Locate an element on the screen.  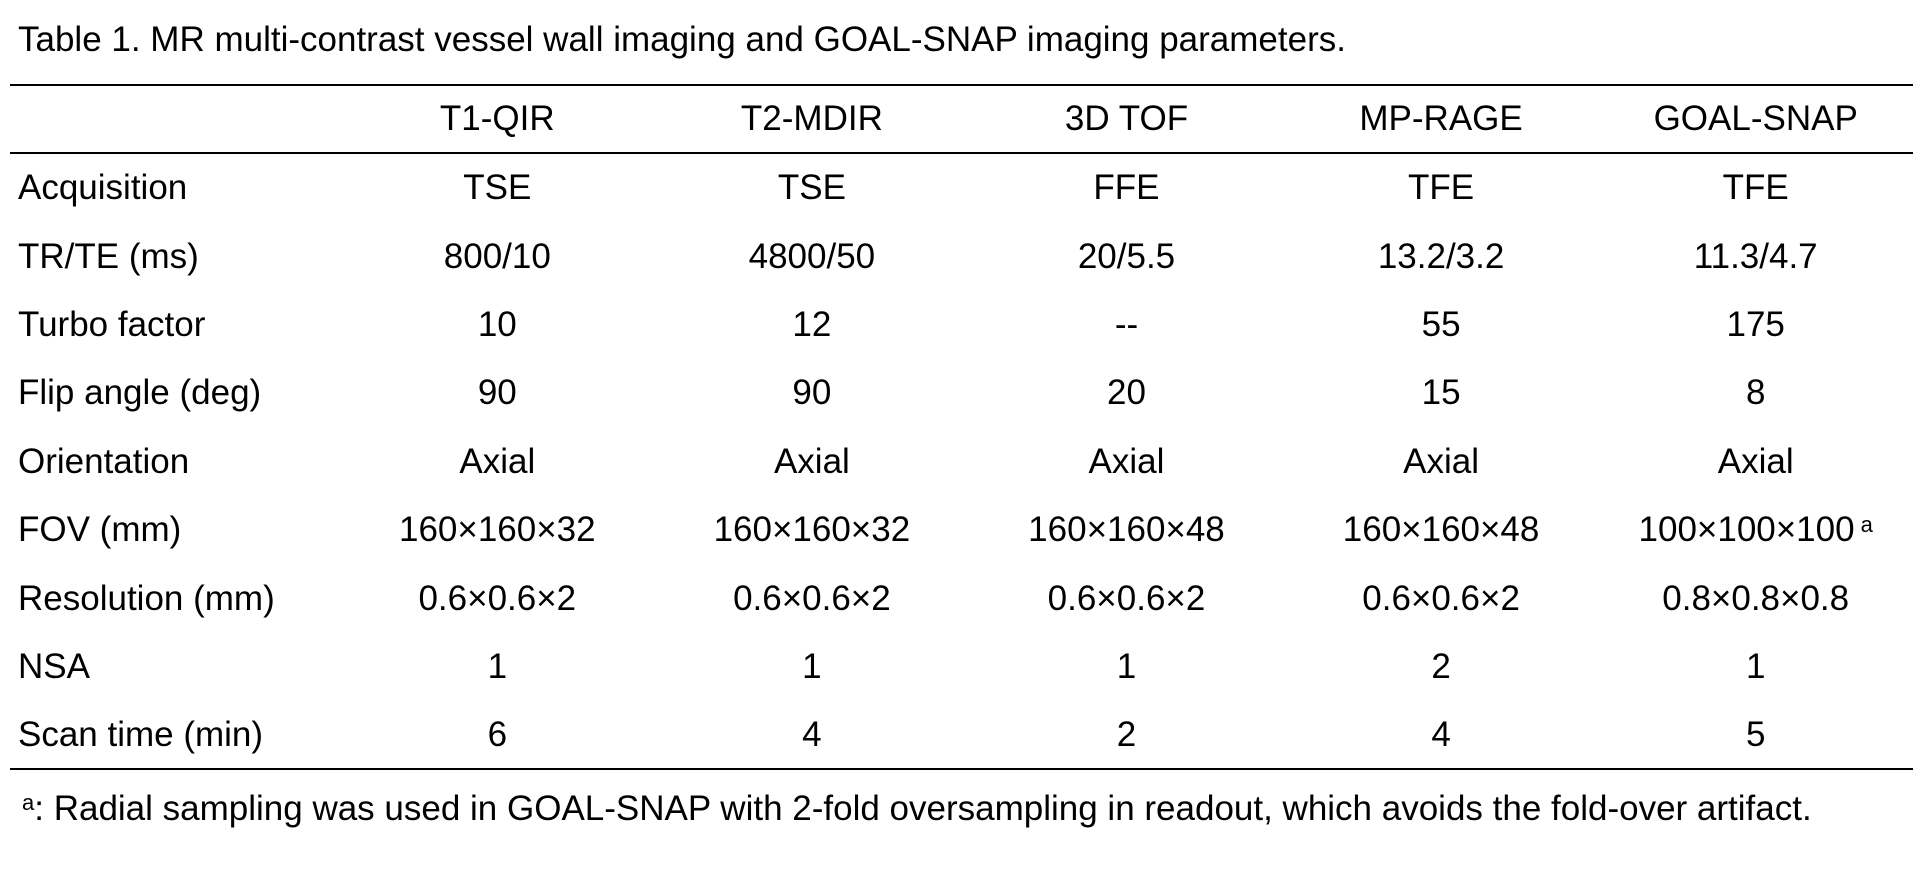
table-cell: FFE is located at coordinates (1126, 188).